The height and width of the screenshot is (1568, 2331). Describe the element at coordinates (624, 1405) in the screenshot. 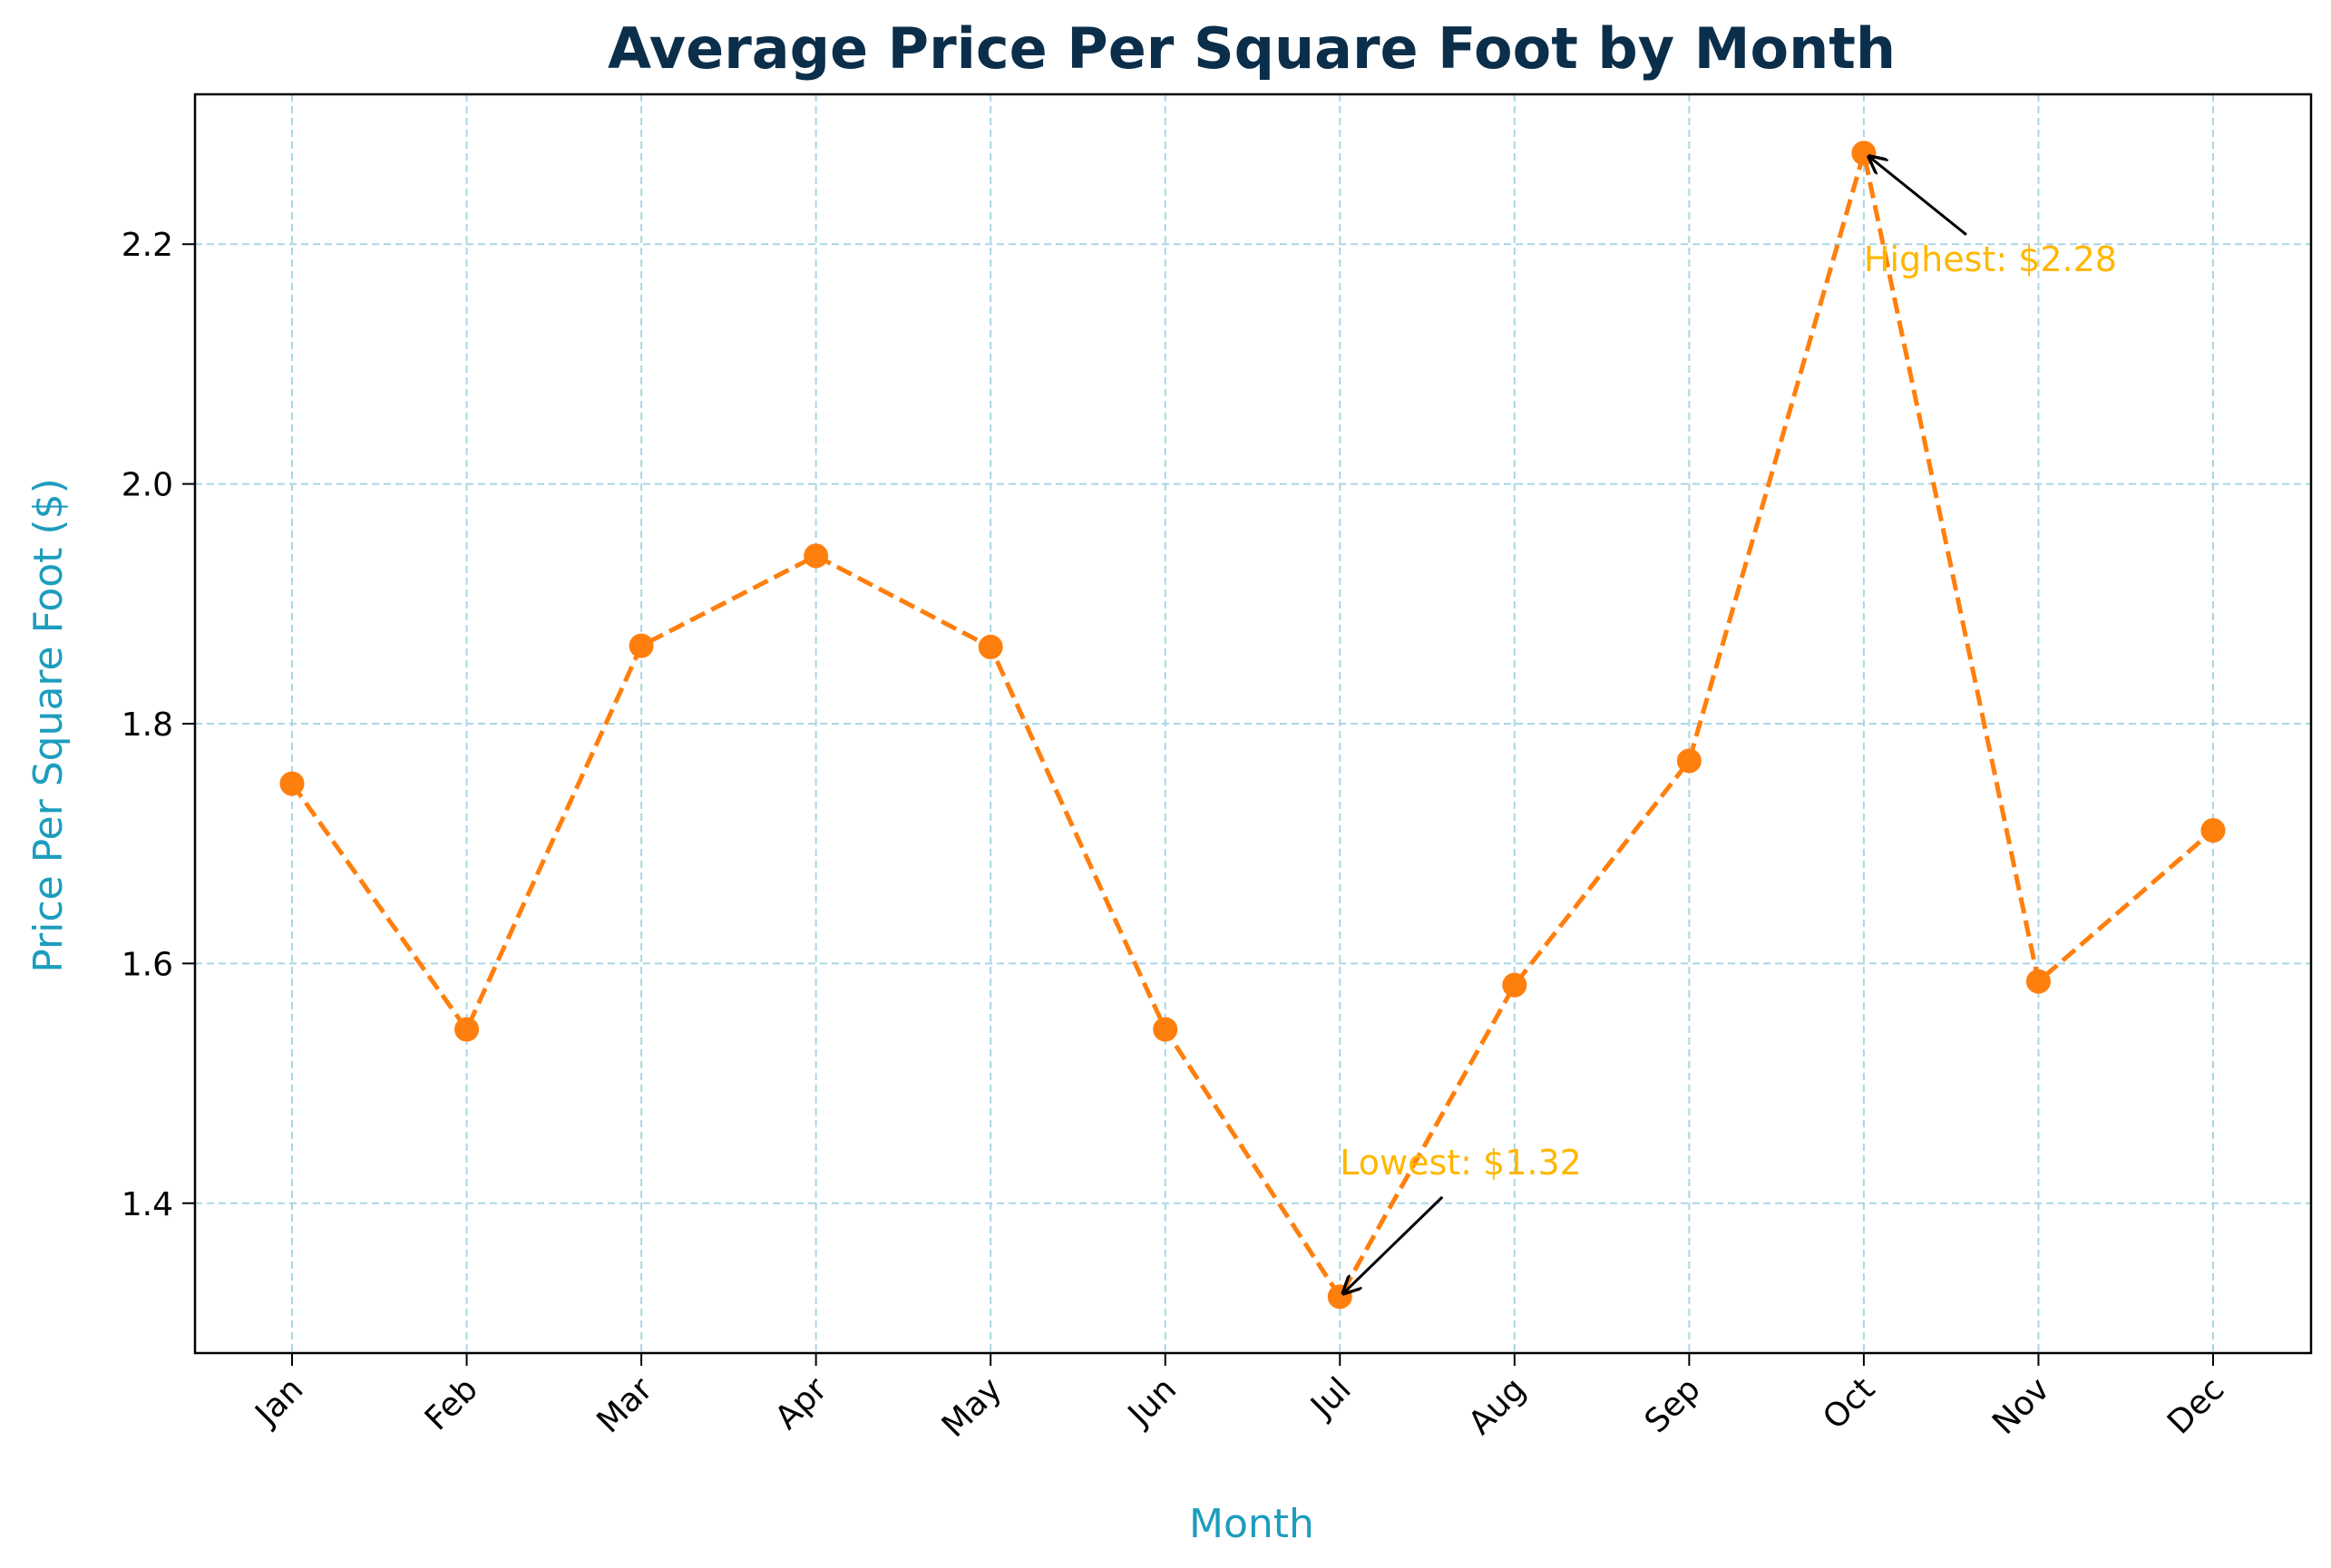

I see `x-tick-label: Mar` at that location.